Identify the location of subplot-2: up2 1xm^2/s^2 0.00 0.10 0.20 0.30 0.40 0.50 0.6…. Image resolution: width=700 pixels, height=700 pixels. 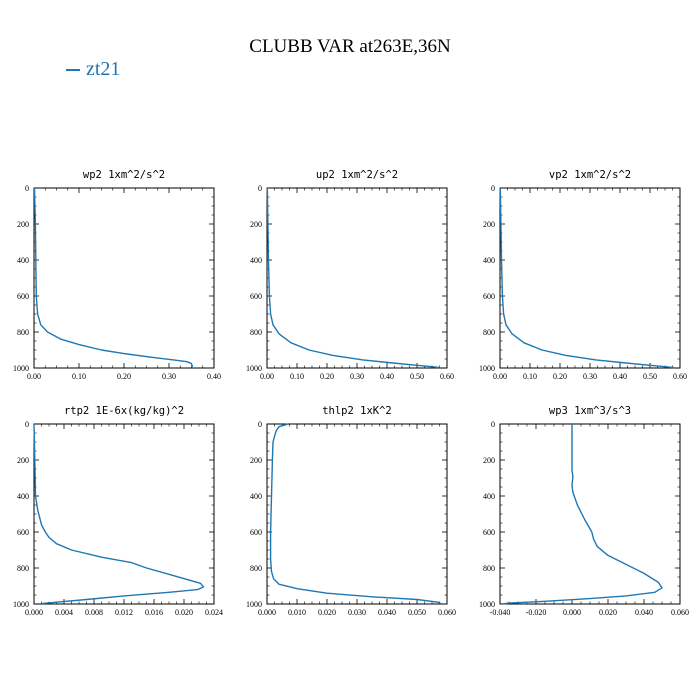
(350, 275).